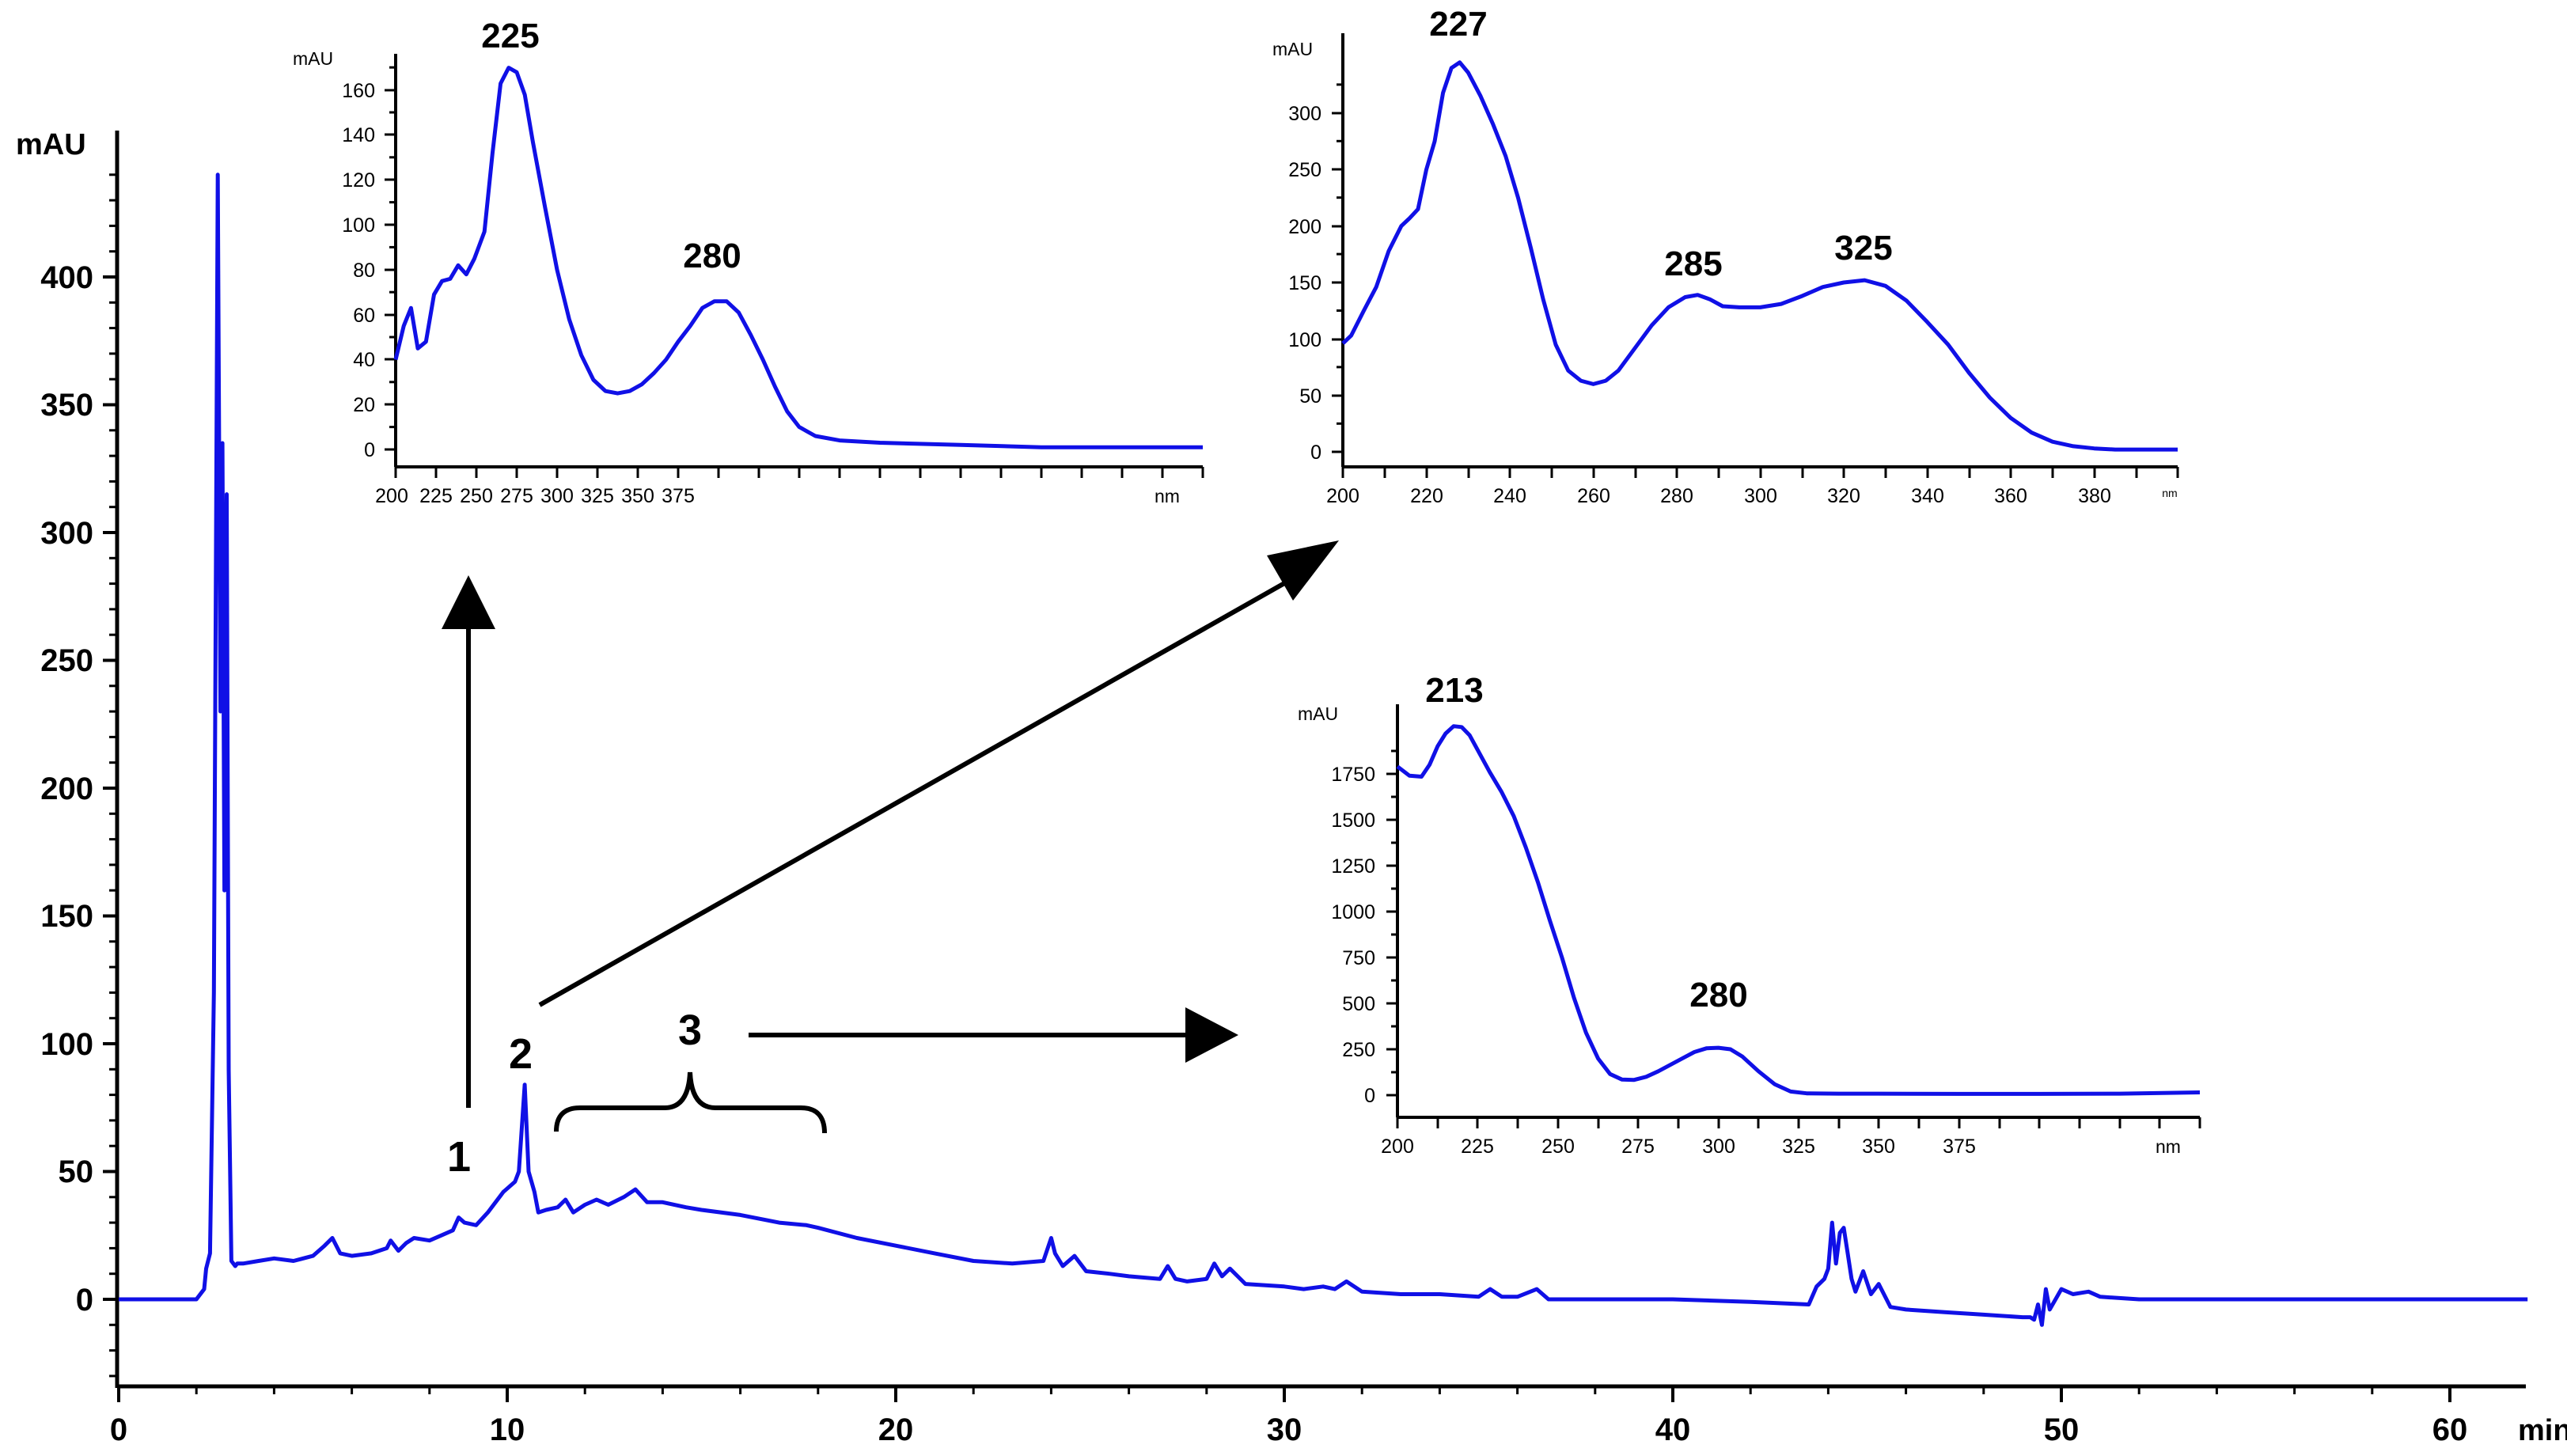 The image size is (2567, 1456). What do you see at coordinates (358, 270) in the screenshot?
I see `inset1-y-tick-labels: 0 20 40 60 80 100 120 140 160` at bounding box center [358, 270].